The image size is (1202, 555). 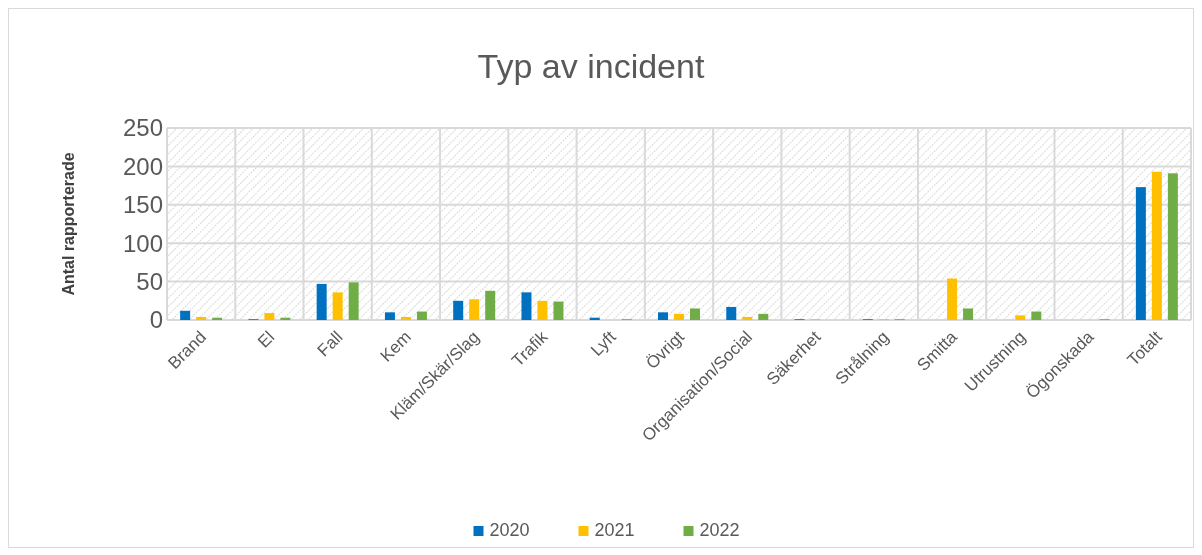 What do you see at coordinates (330, 344) in the screenshot?
I see `x-tick-label: Fall` at bounding box center [330, 344].